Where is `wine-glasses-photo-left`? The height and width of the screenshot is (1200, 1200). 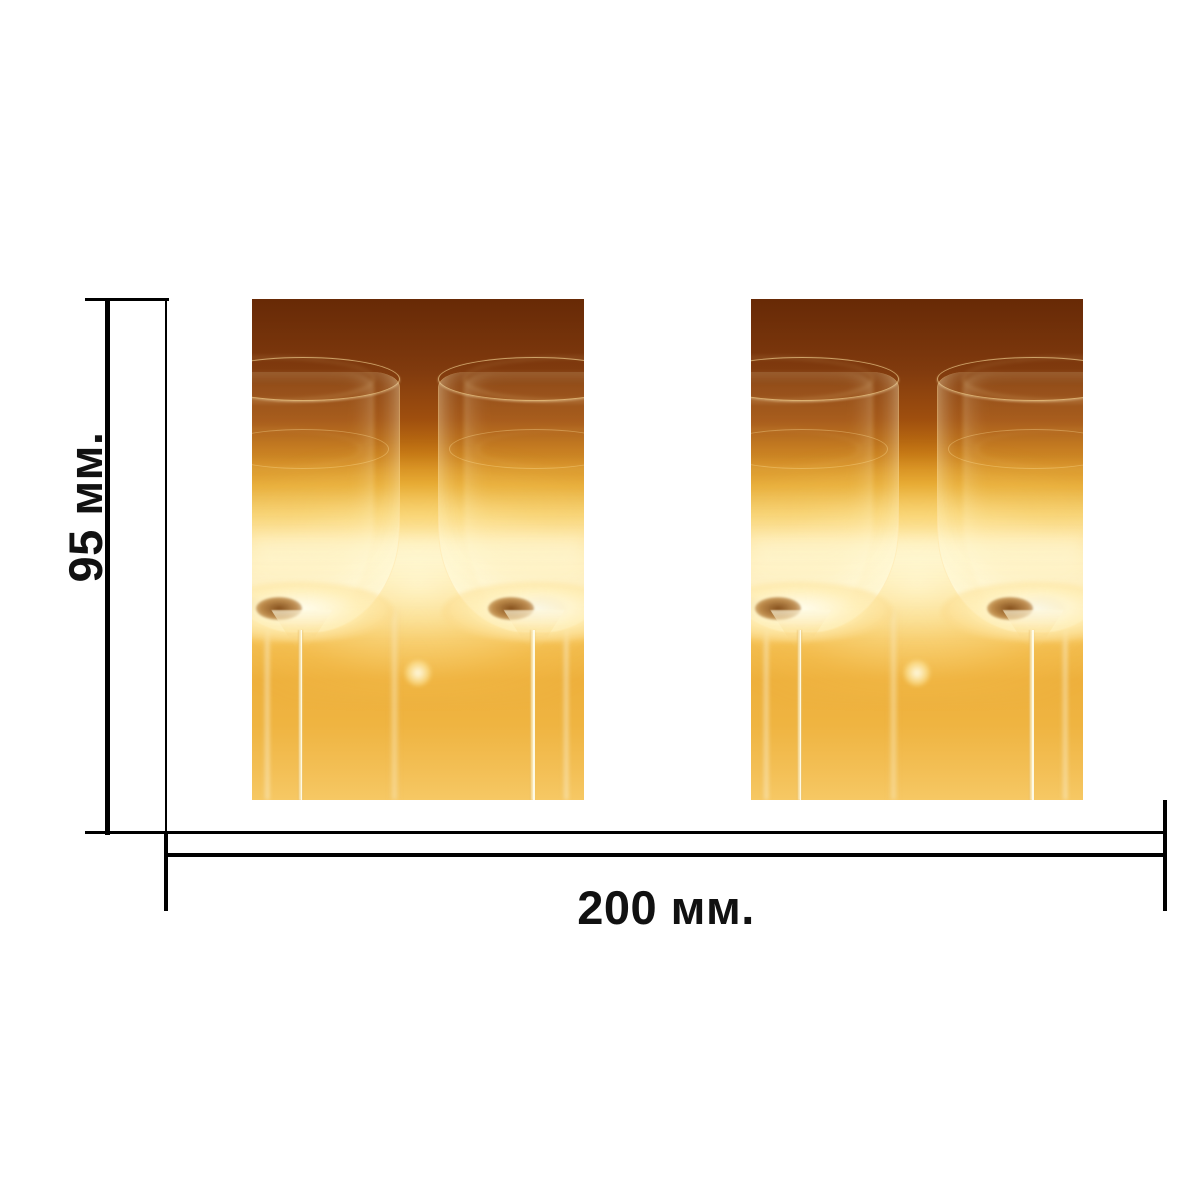 wine-glasses-photo-left is located at coordinates (418, 549).